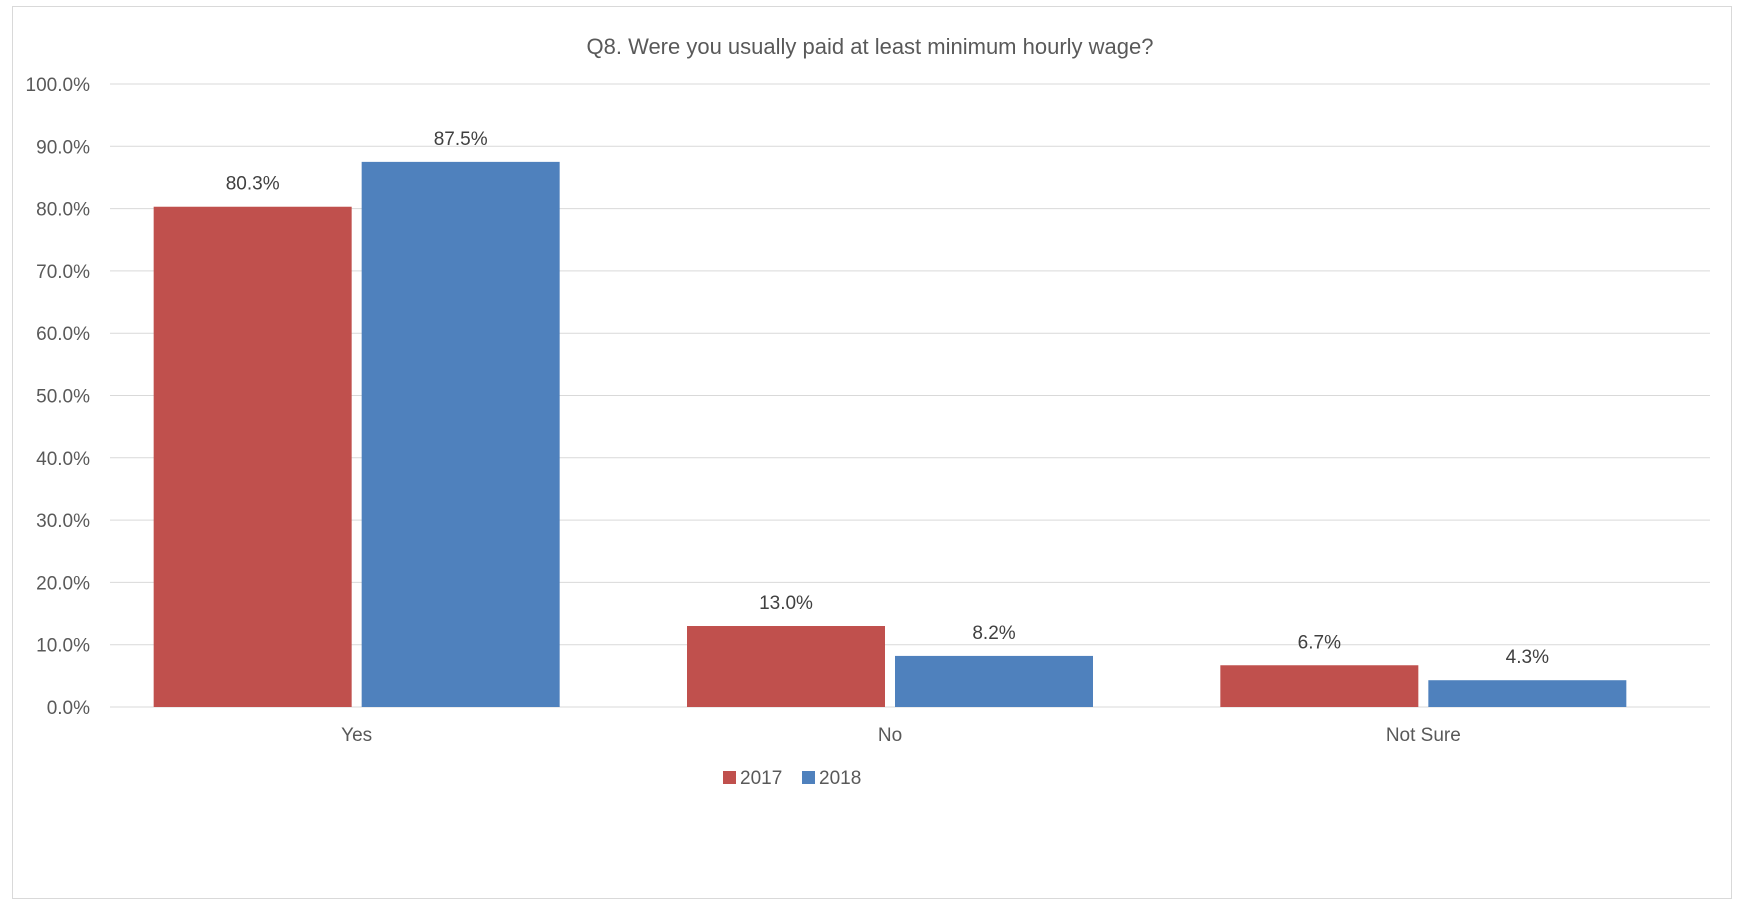  I want to click on x-tick-label: Yes, so click(356, 735).